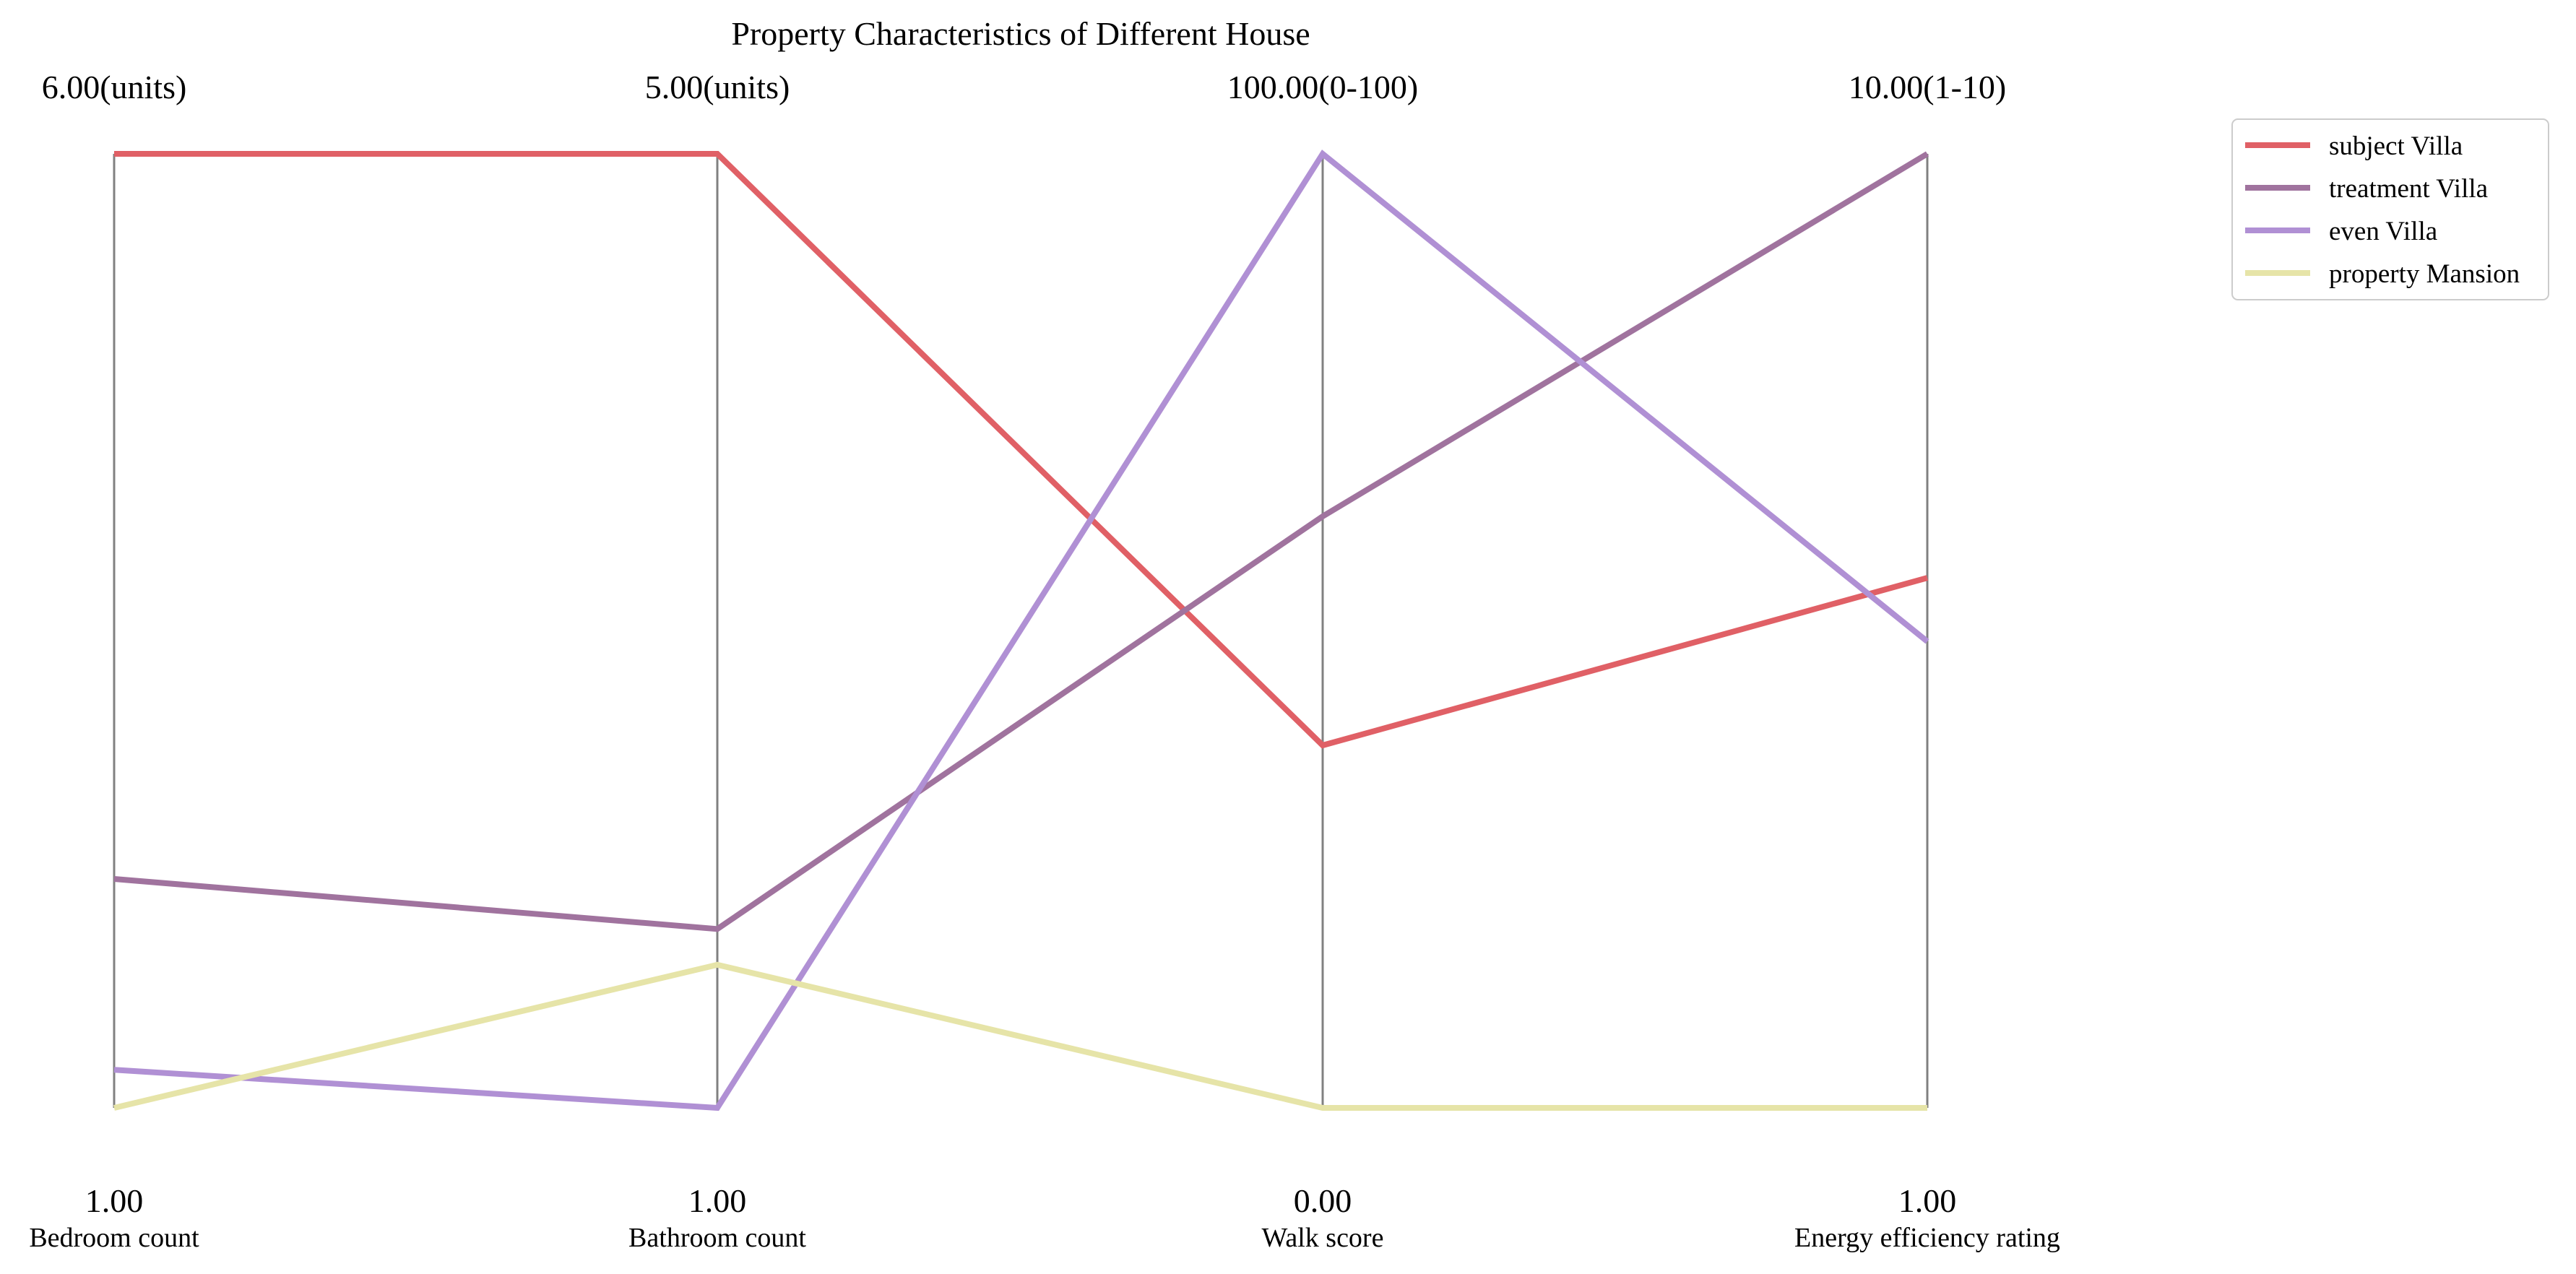  Describe the element at coordinates (1322, 87) in the screenshot. I see `axis-max-label: 100.00(0-100)` at that location.